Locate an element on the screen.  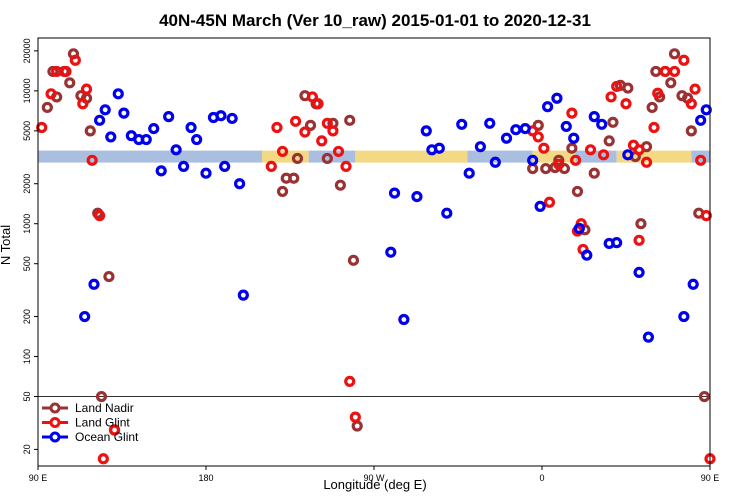
y-tick-label-9: 20000 is located at coordinates (27, 50).